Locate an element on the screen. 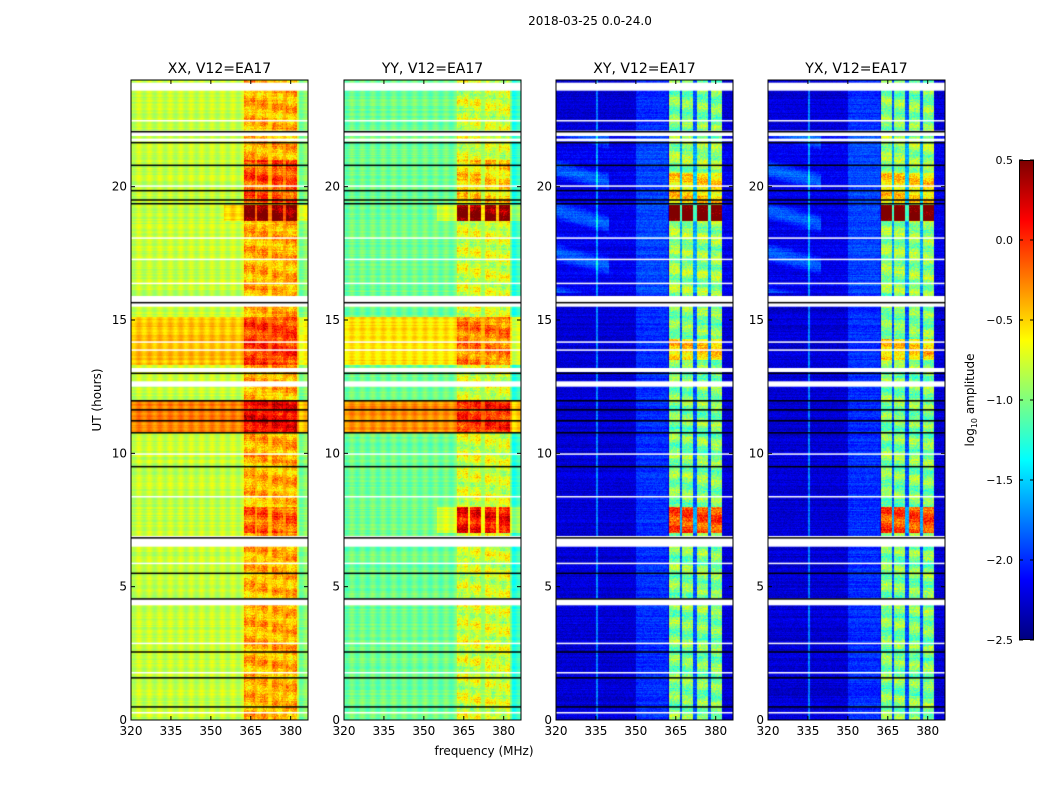 The width and height of the screenshot is (1050, 800). colorbar-label-part: log is located at coordinates (970, 437).